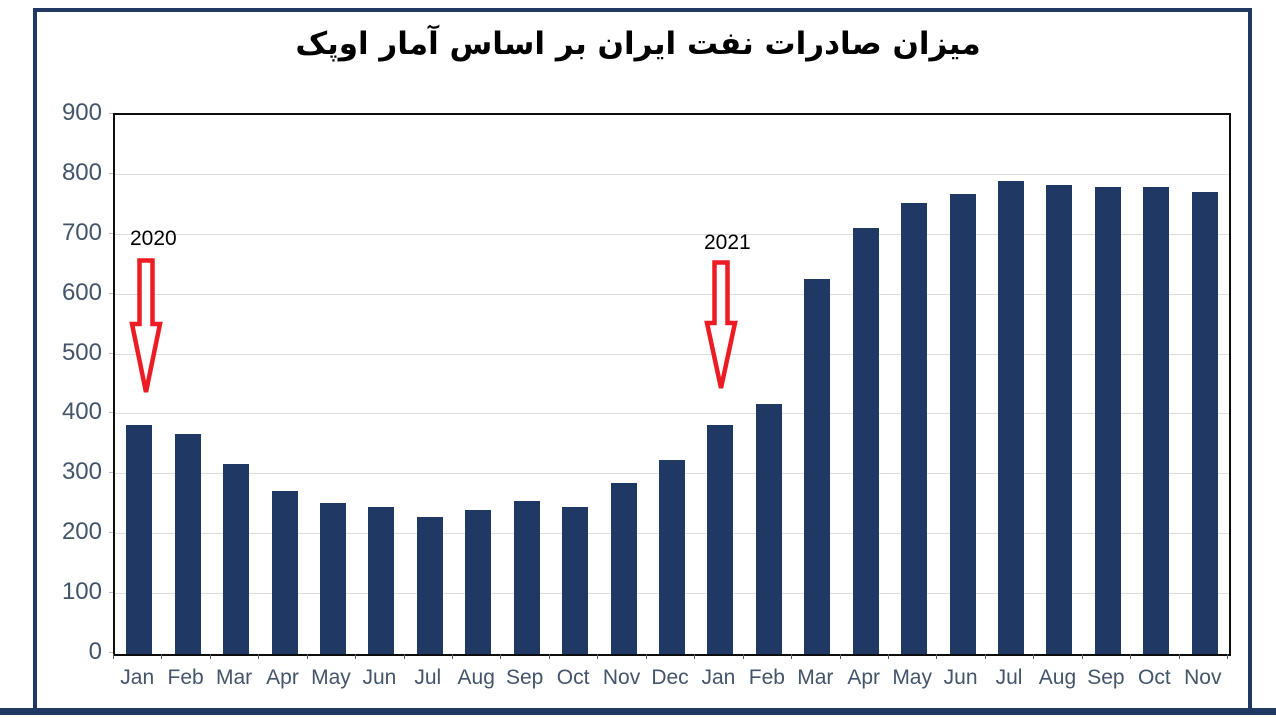  Describe the element at coordinates (81, 352) in the screenshot. I see `y-tick-label: 500` at that location.